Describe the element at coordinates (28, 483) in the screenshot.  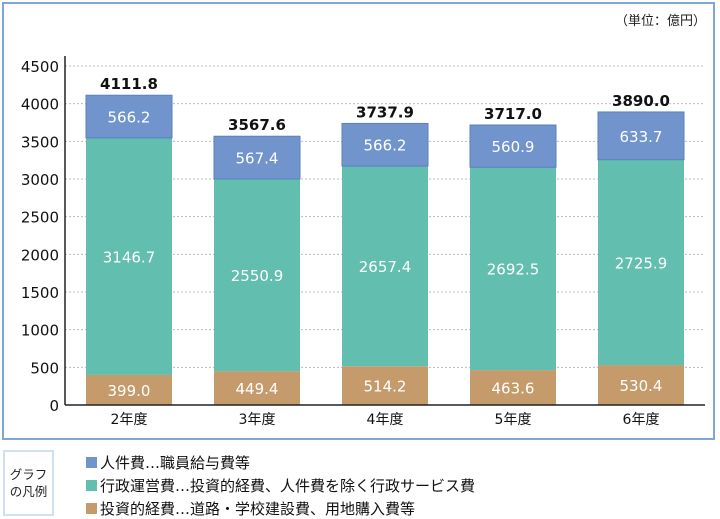
I see `legend-title: グラフの凡例` at that location.